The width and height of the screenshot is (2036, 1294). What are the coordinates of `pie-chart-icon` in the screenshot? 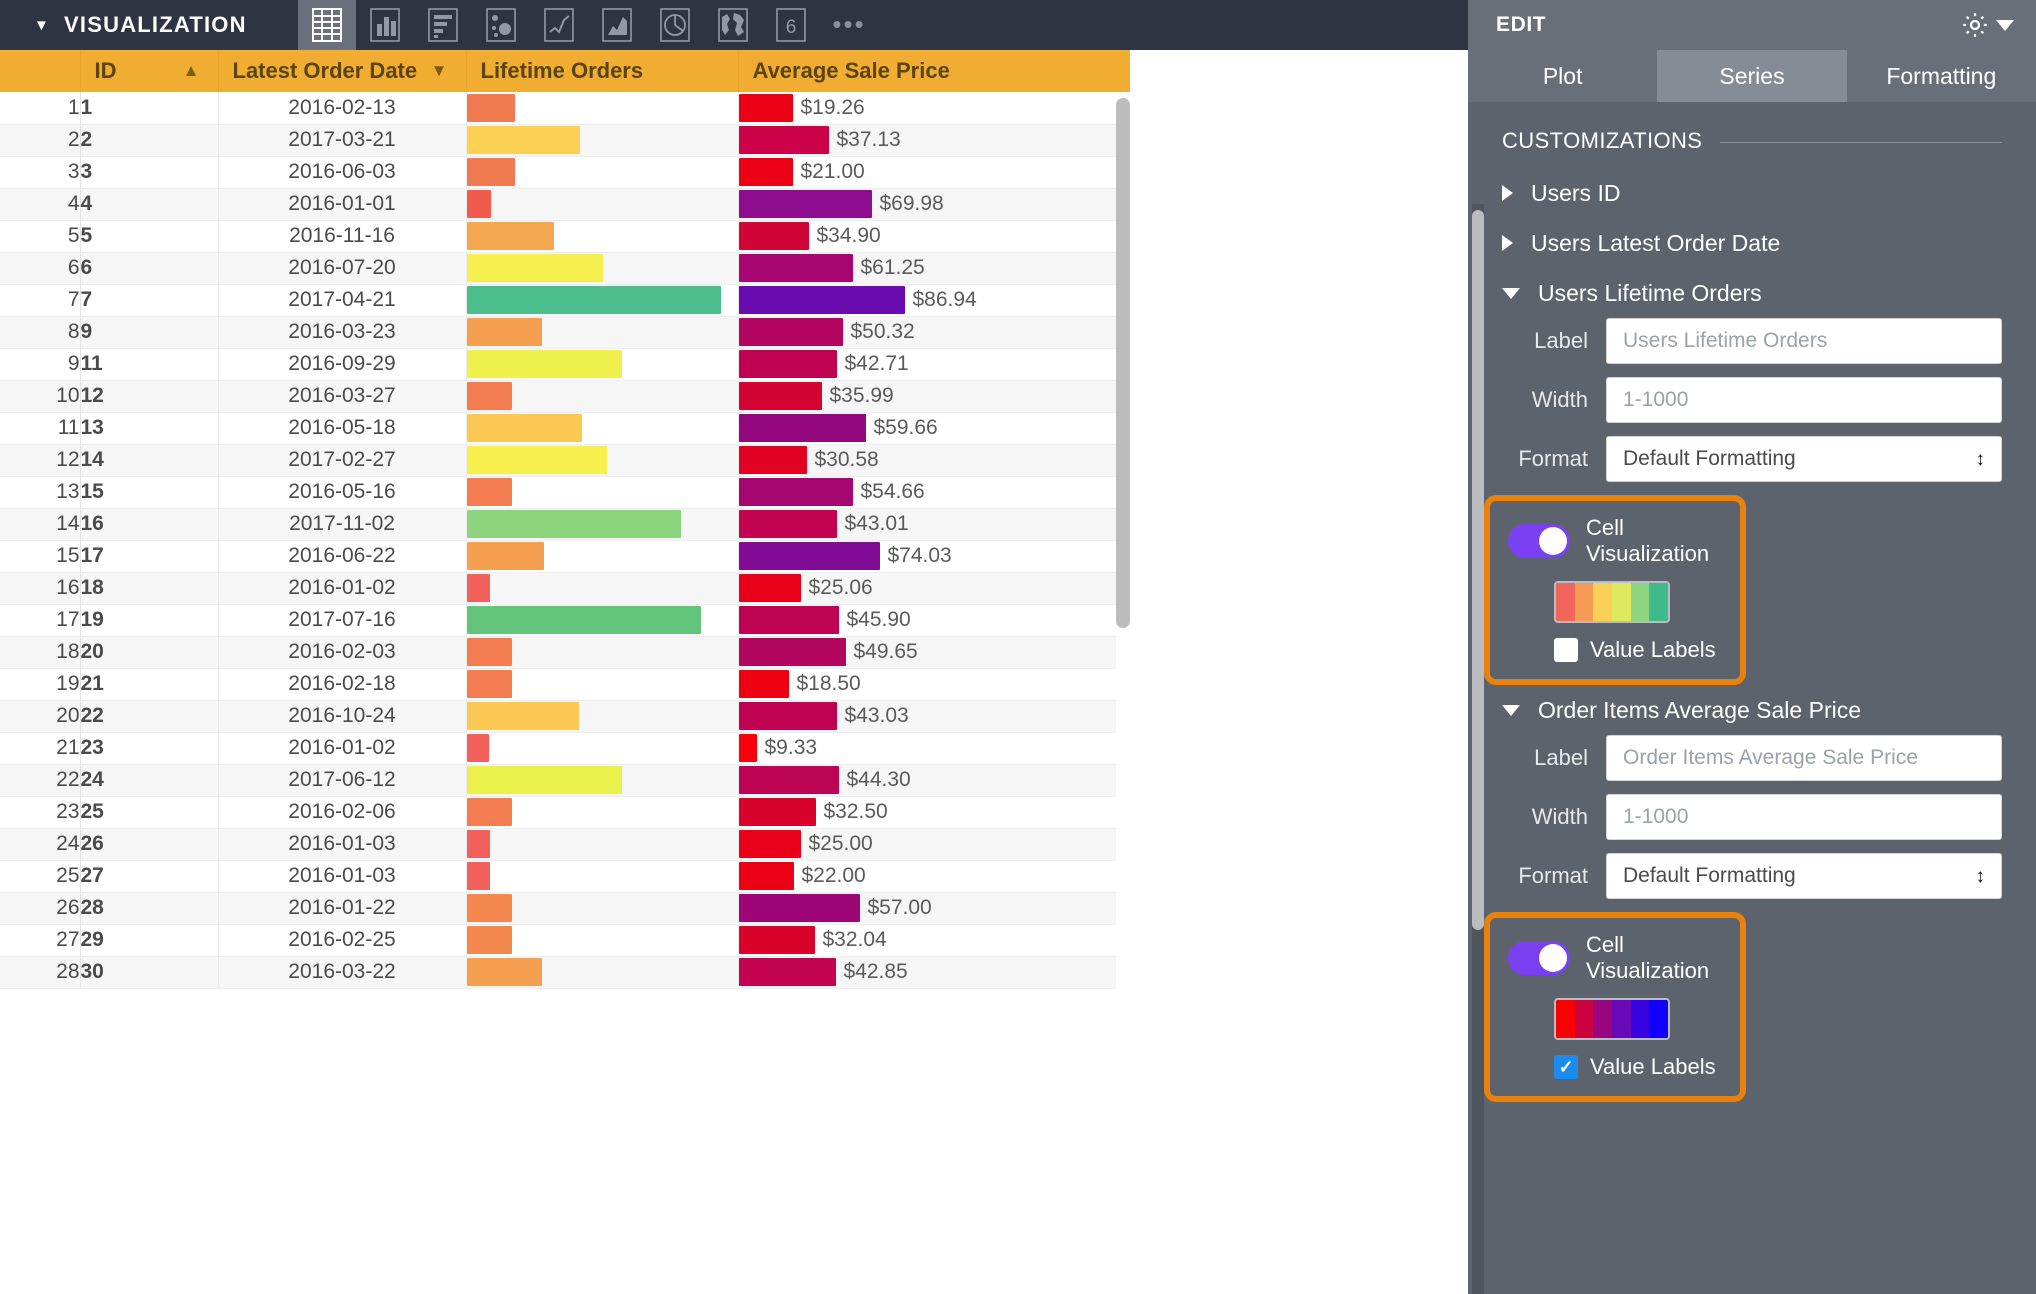 It's located at (675, 25).